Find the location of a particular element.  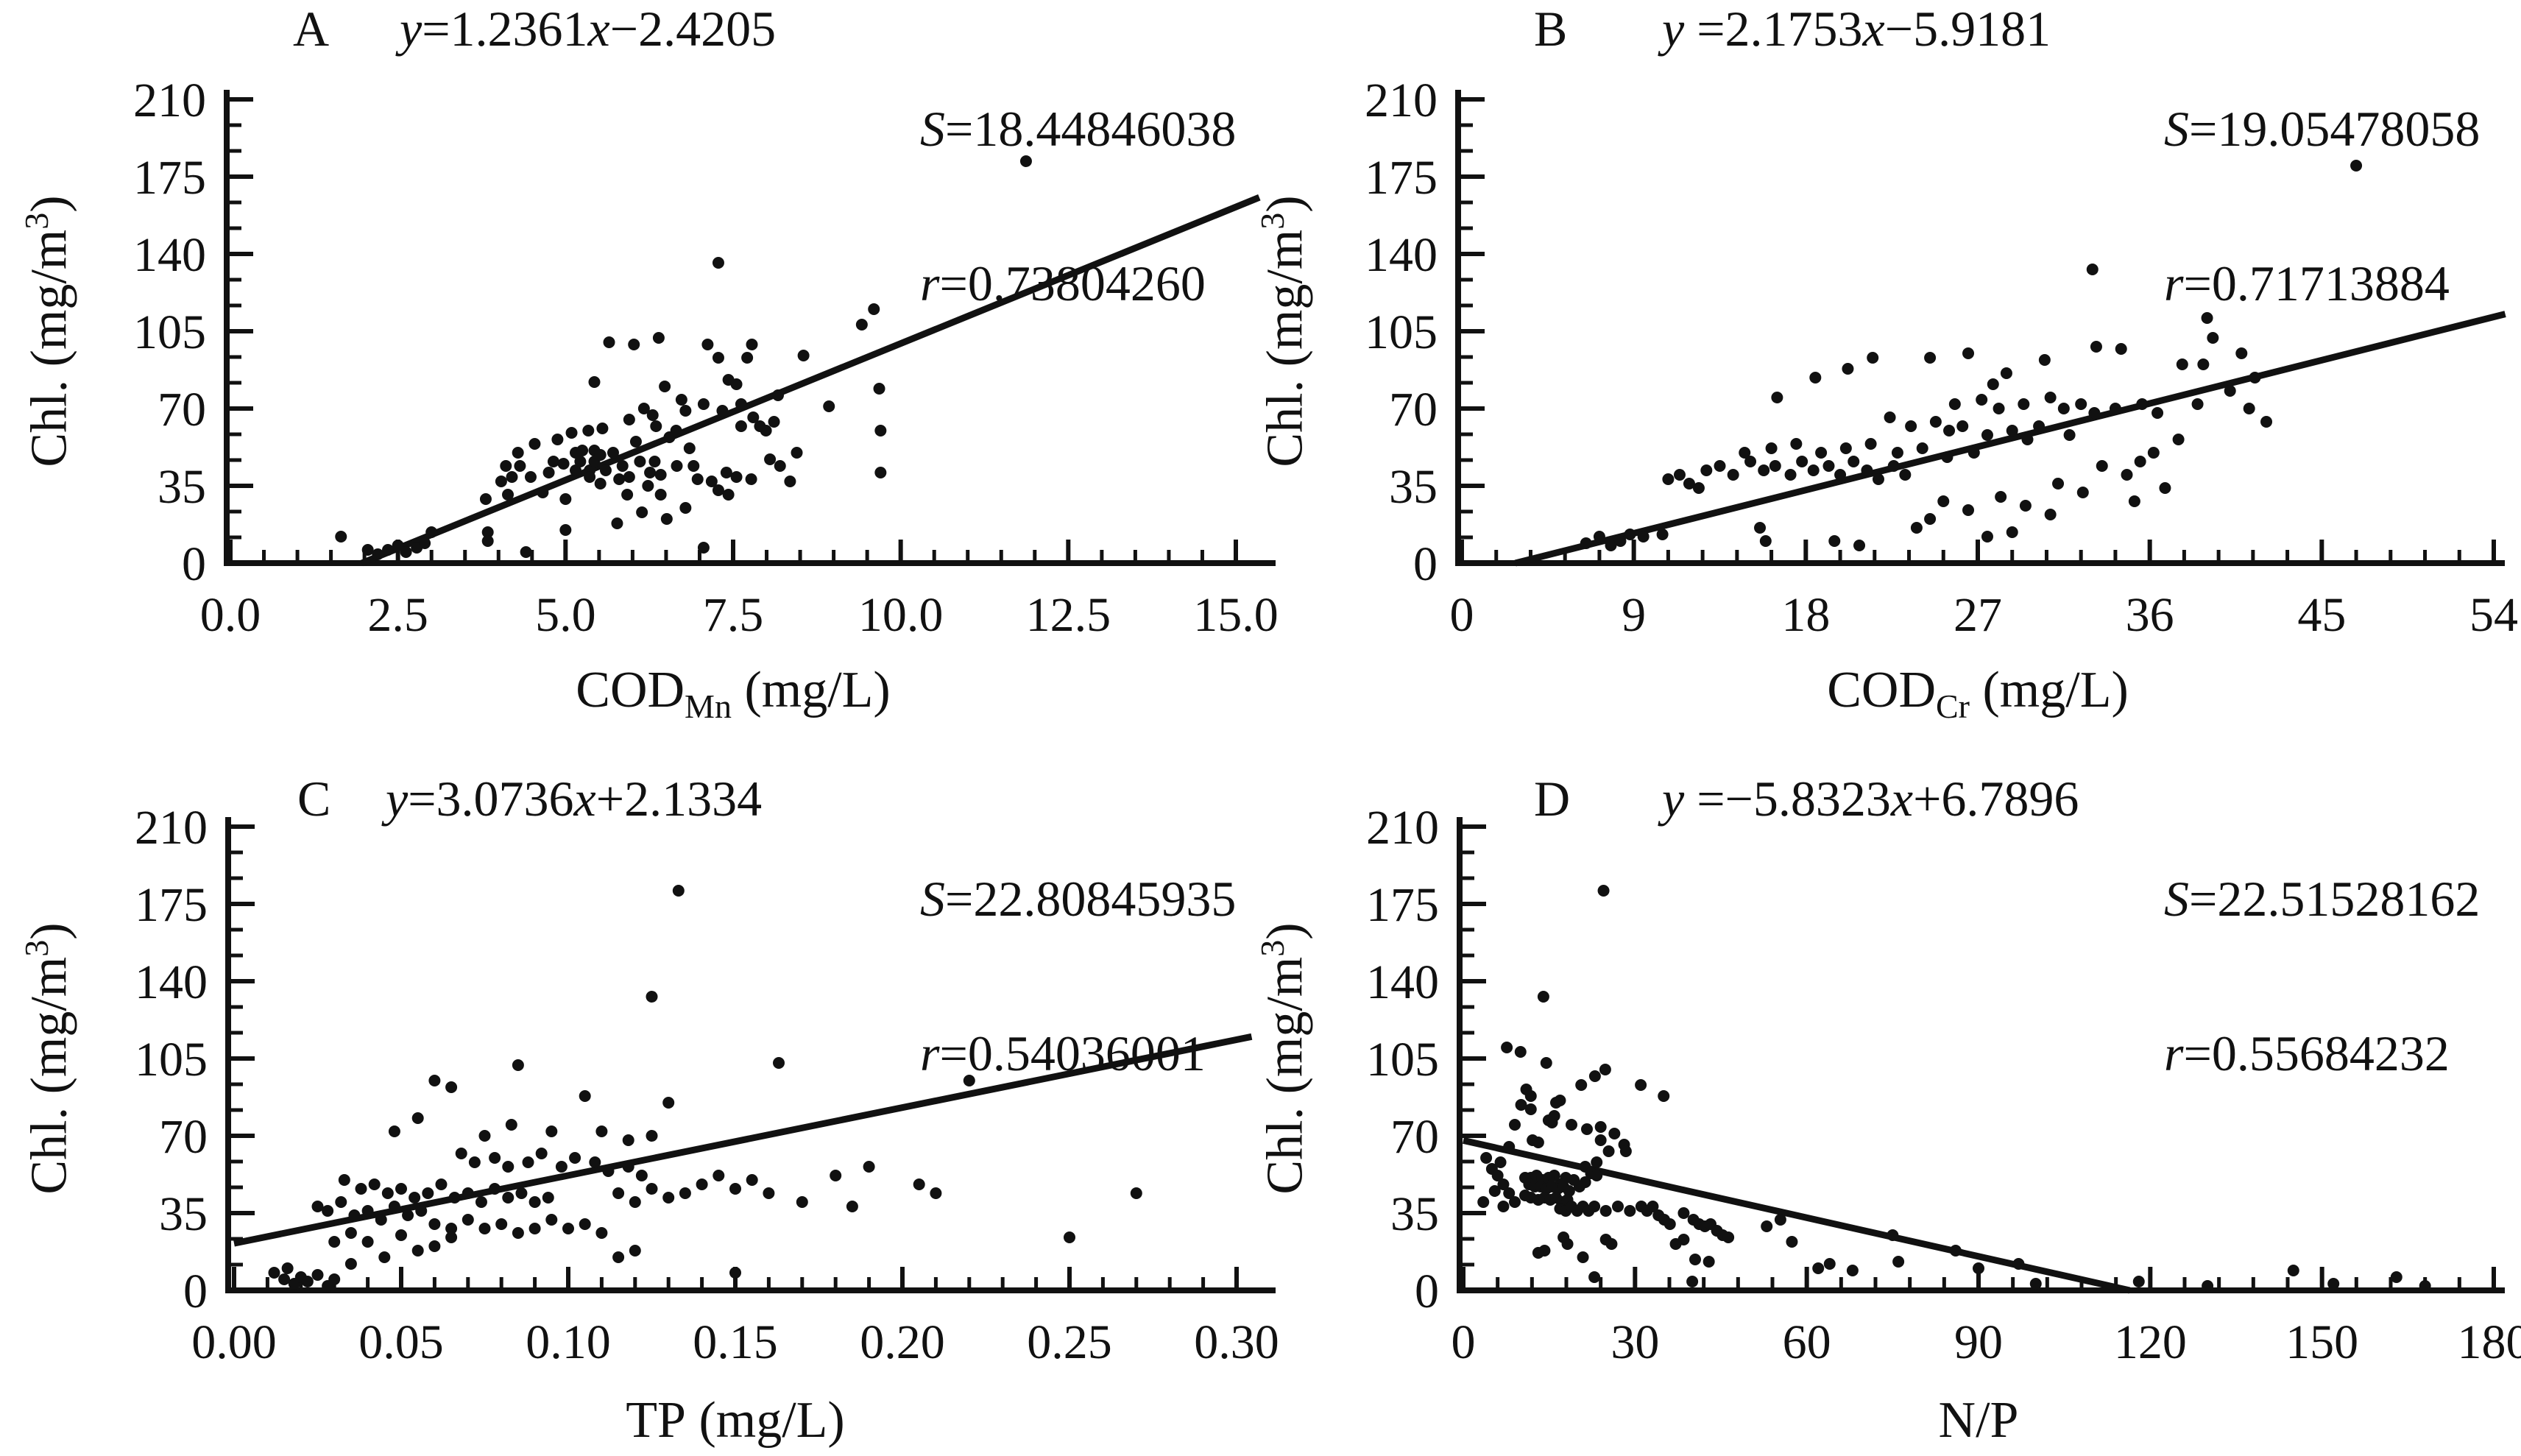

svg-text: 90 is located at coordinates (1979, 1342).